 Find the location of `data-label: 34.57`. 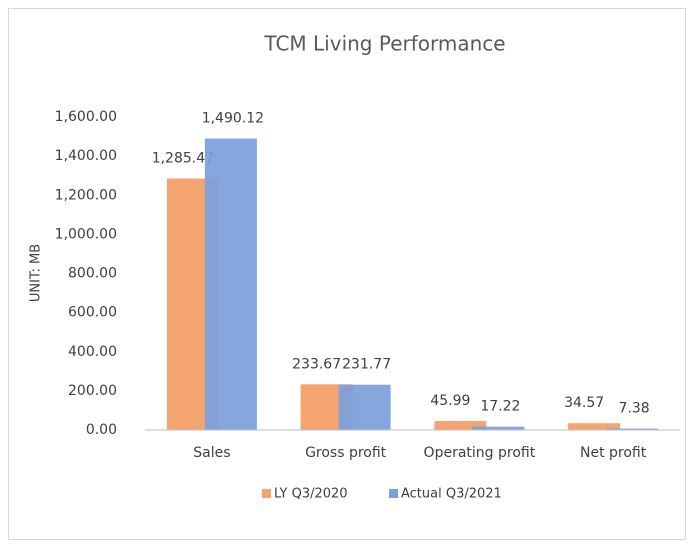

data-label: 34.57 is located at coordinates (584, 403).